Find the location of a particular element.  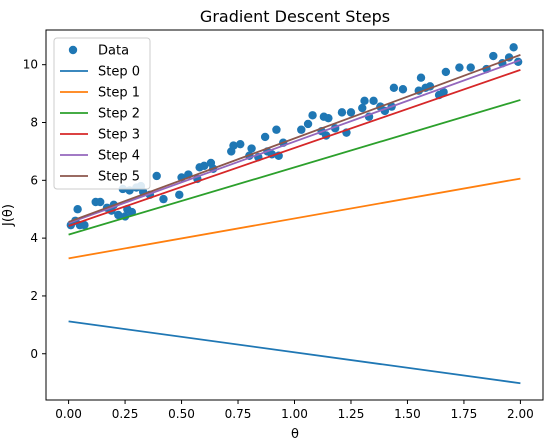

x-tick-label-2: 0.50 is located at coordinates (181, 414).